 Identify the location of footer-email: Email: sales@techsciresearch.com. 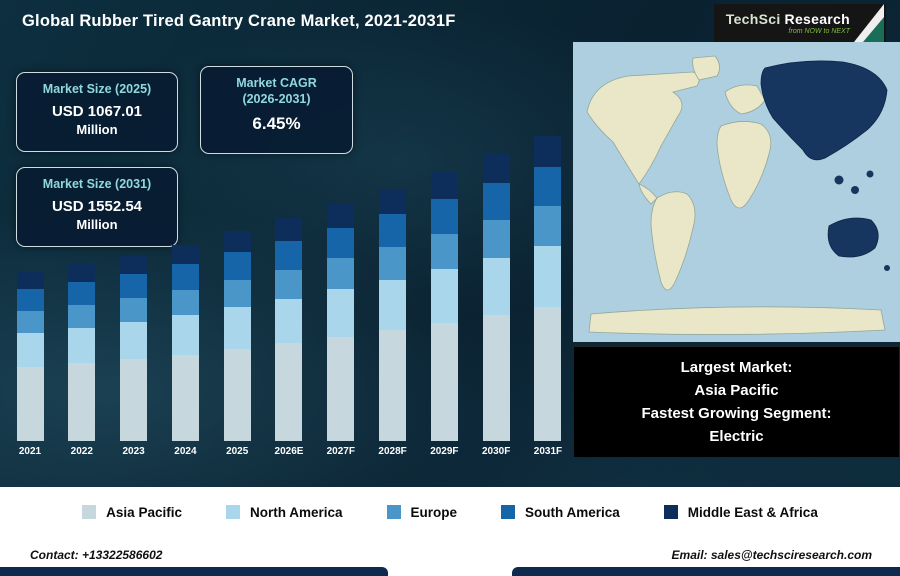
(771, 555).